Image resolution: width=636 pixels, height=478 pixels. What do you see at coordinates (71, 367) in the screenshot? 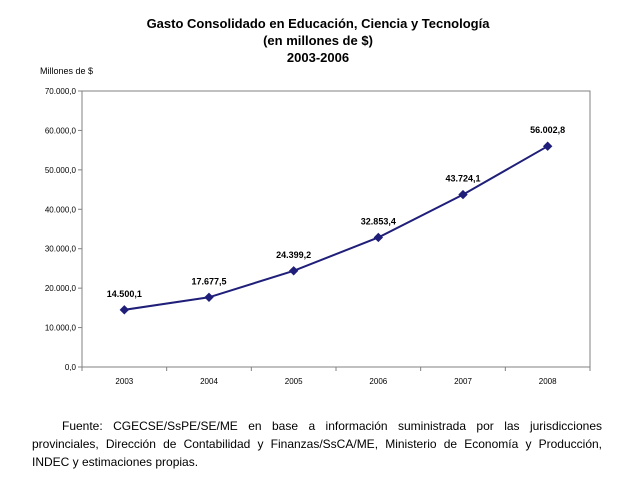
I see `y-tick-label: 0,0` at bounding box center [71, 367].